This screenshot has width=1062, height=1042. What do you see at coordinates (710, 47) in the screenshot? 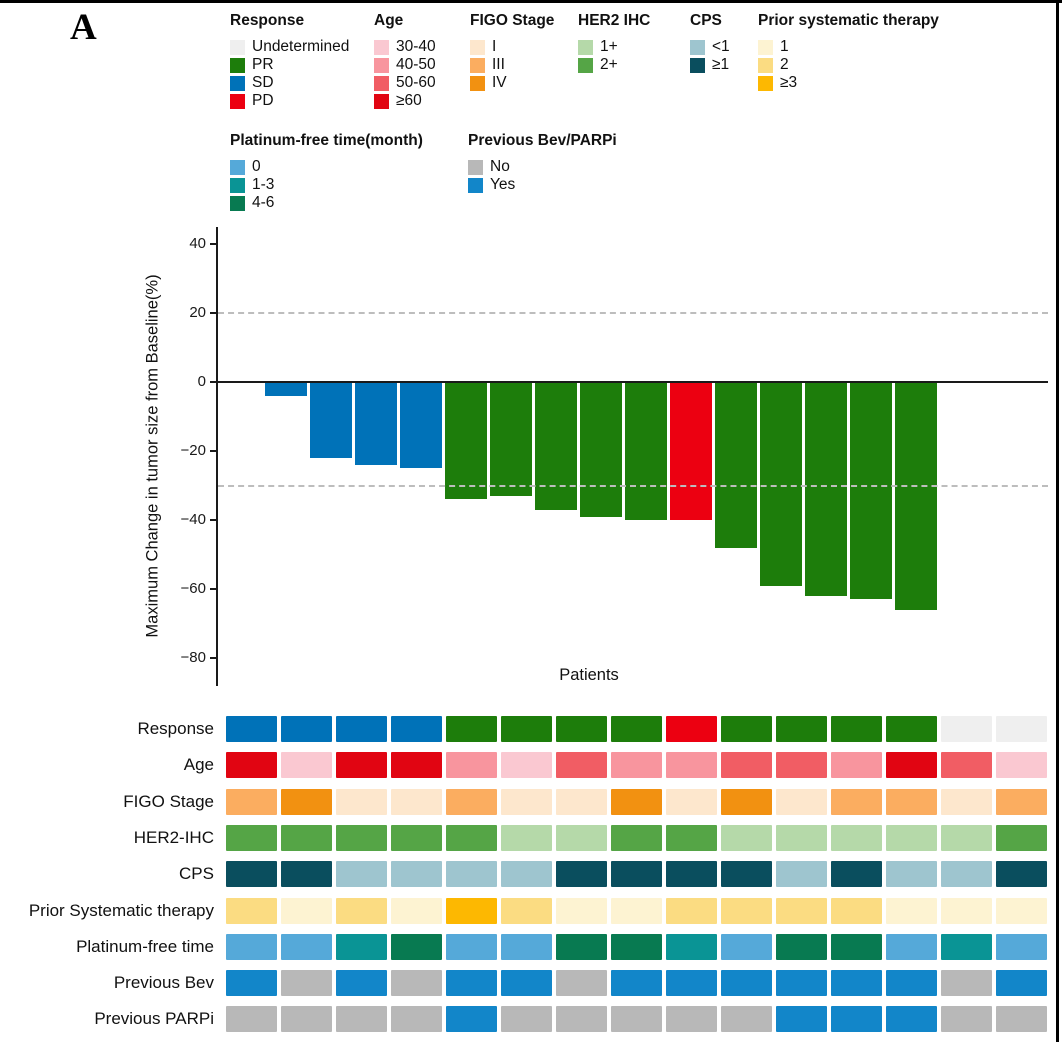
I see `legend-item: <1` at bounding box center [710, 47].